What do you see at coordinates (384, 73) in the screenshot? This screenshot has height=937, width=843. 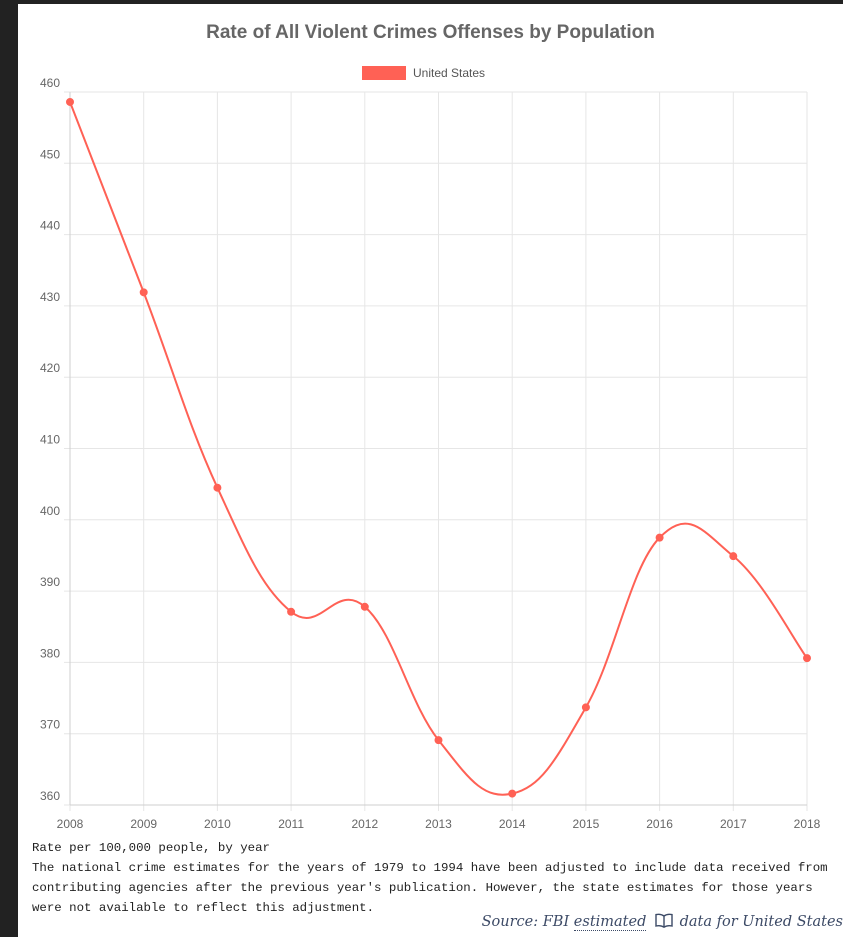 I see `legend-swatch` at bounding box center [384, 73].